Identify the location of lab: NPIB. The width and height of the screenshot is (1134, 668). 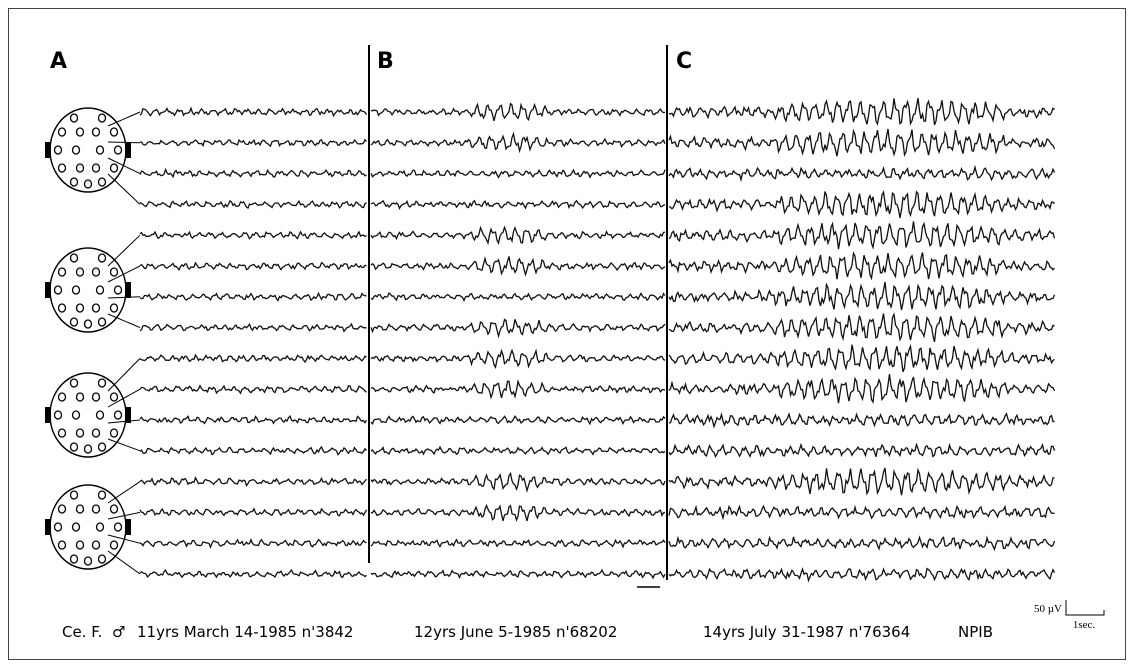
(975, 632).